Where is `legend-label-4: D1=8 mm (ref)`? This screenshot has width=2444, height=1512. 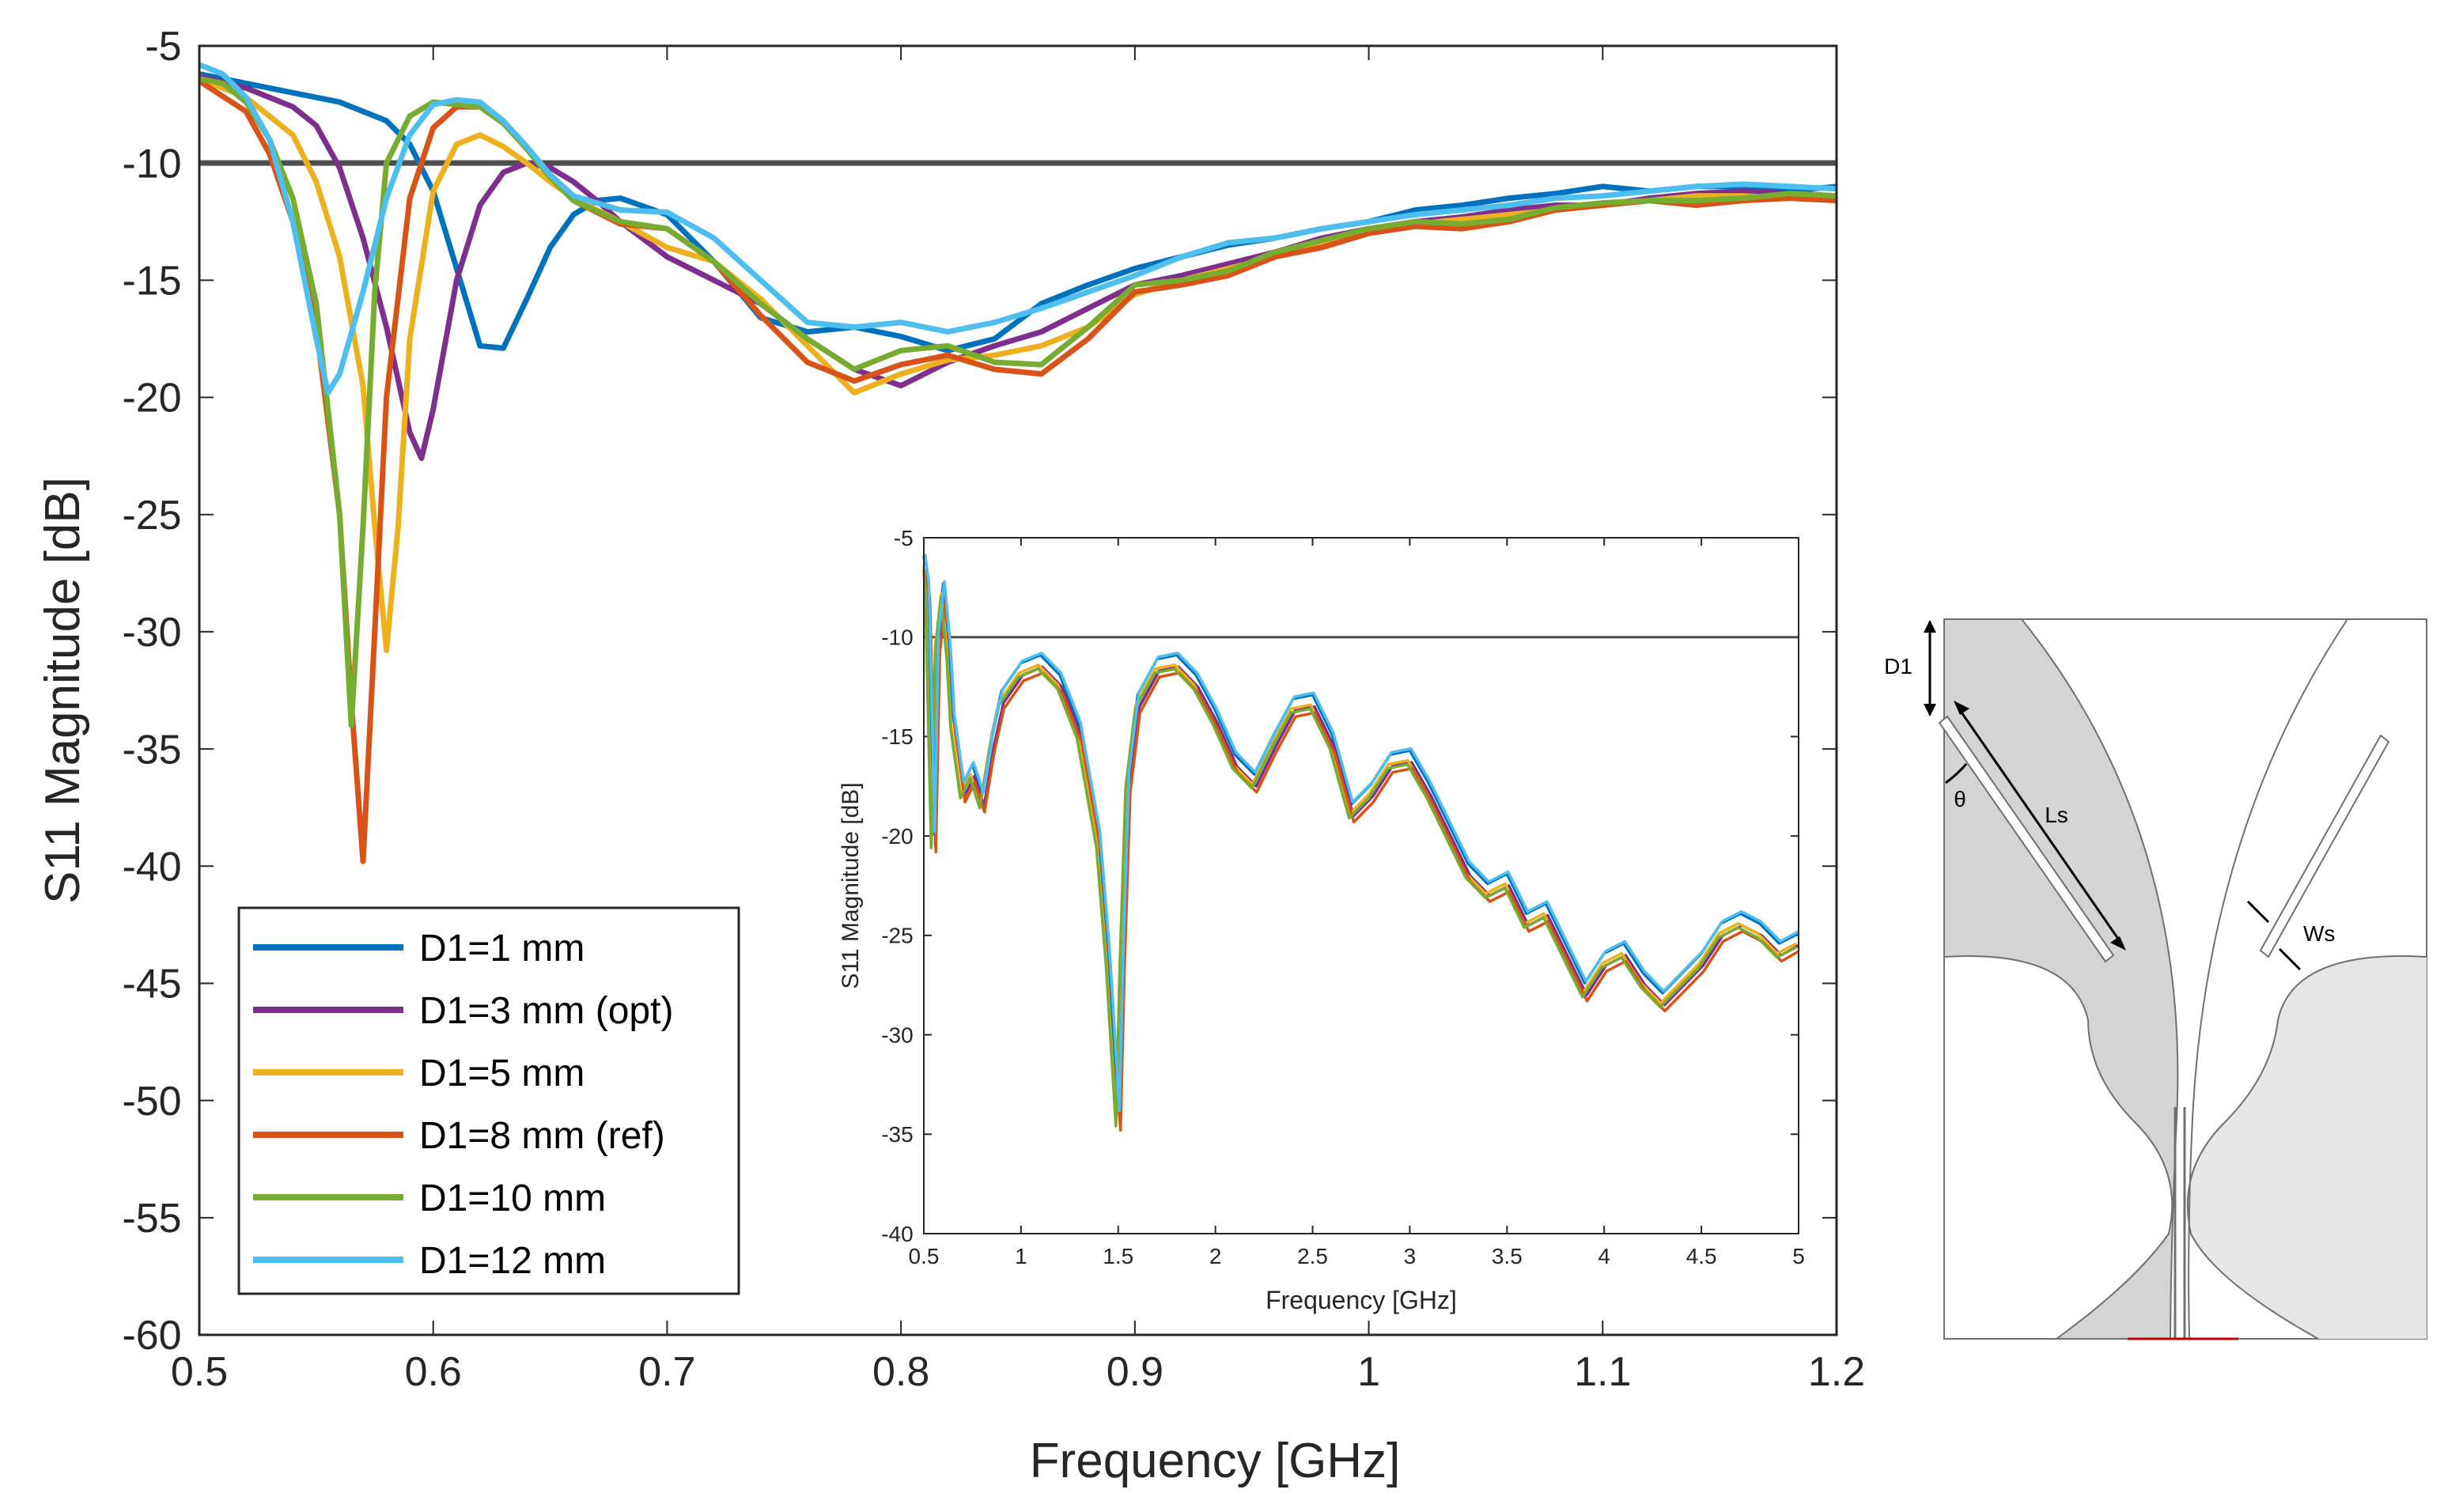 legend-label-4: D1=8 mm (ref) is located at coordinates (542, 1136).